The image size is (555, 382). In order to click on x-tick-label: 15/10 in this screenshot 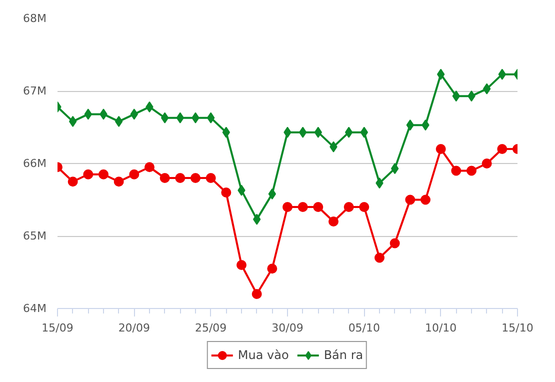, I will do `click(518, 328)`.